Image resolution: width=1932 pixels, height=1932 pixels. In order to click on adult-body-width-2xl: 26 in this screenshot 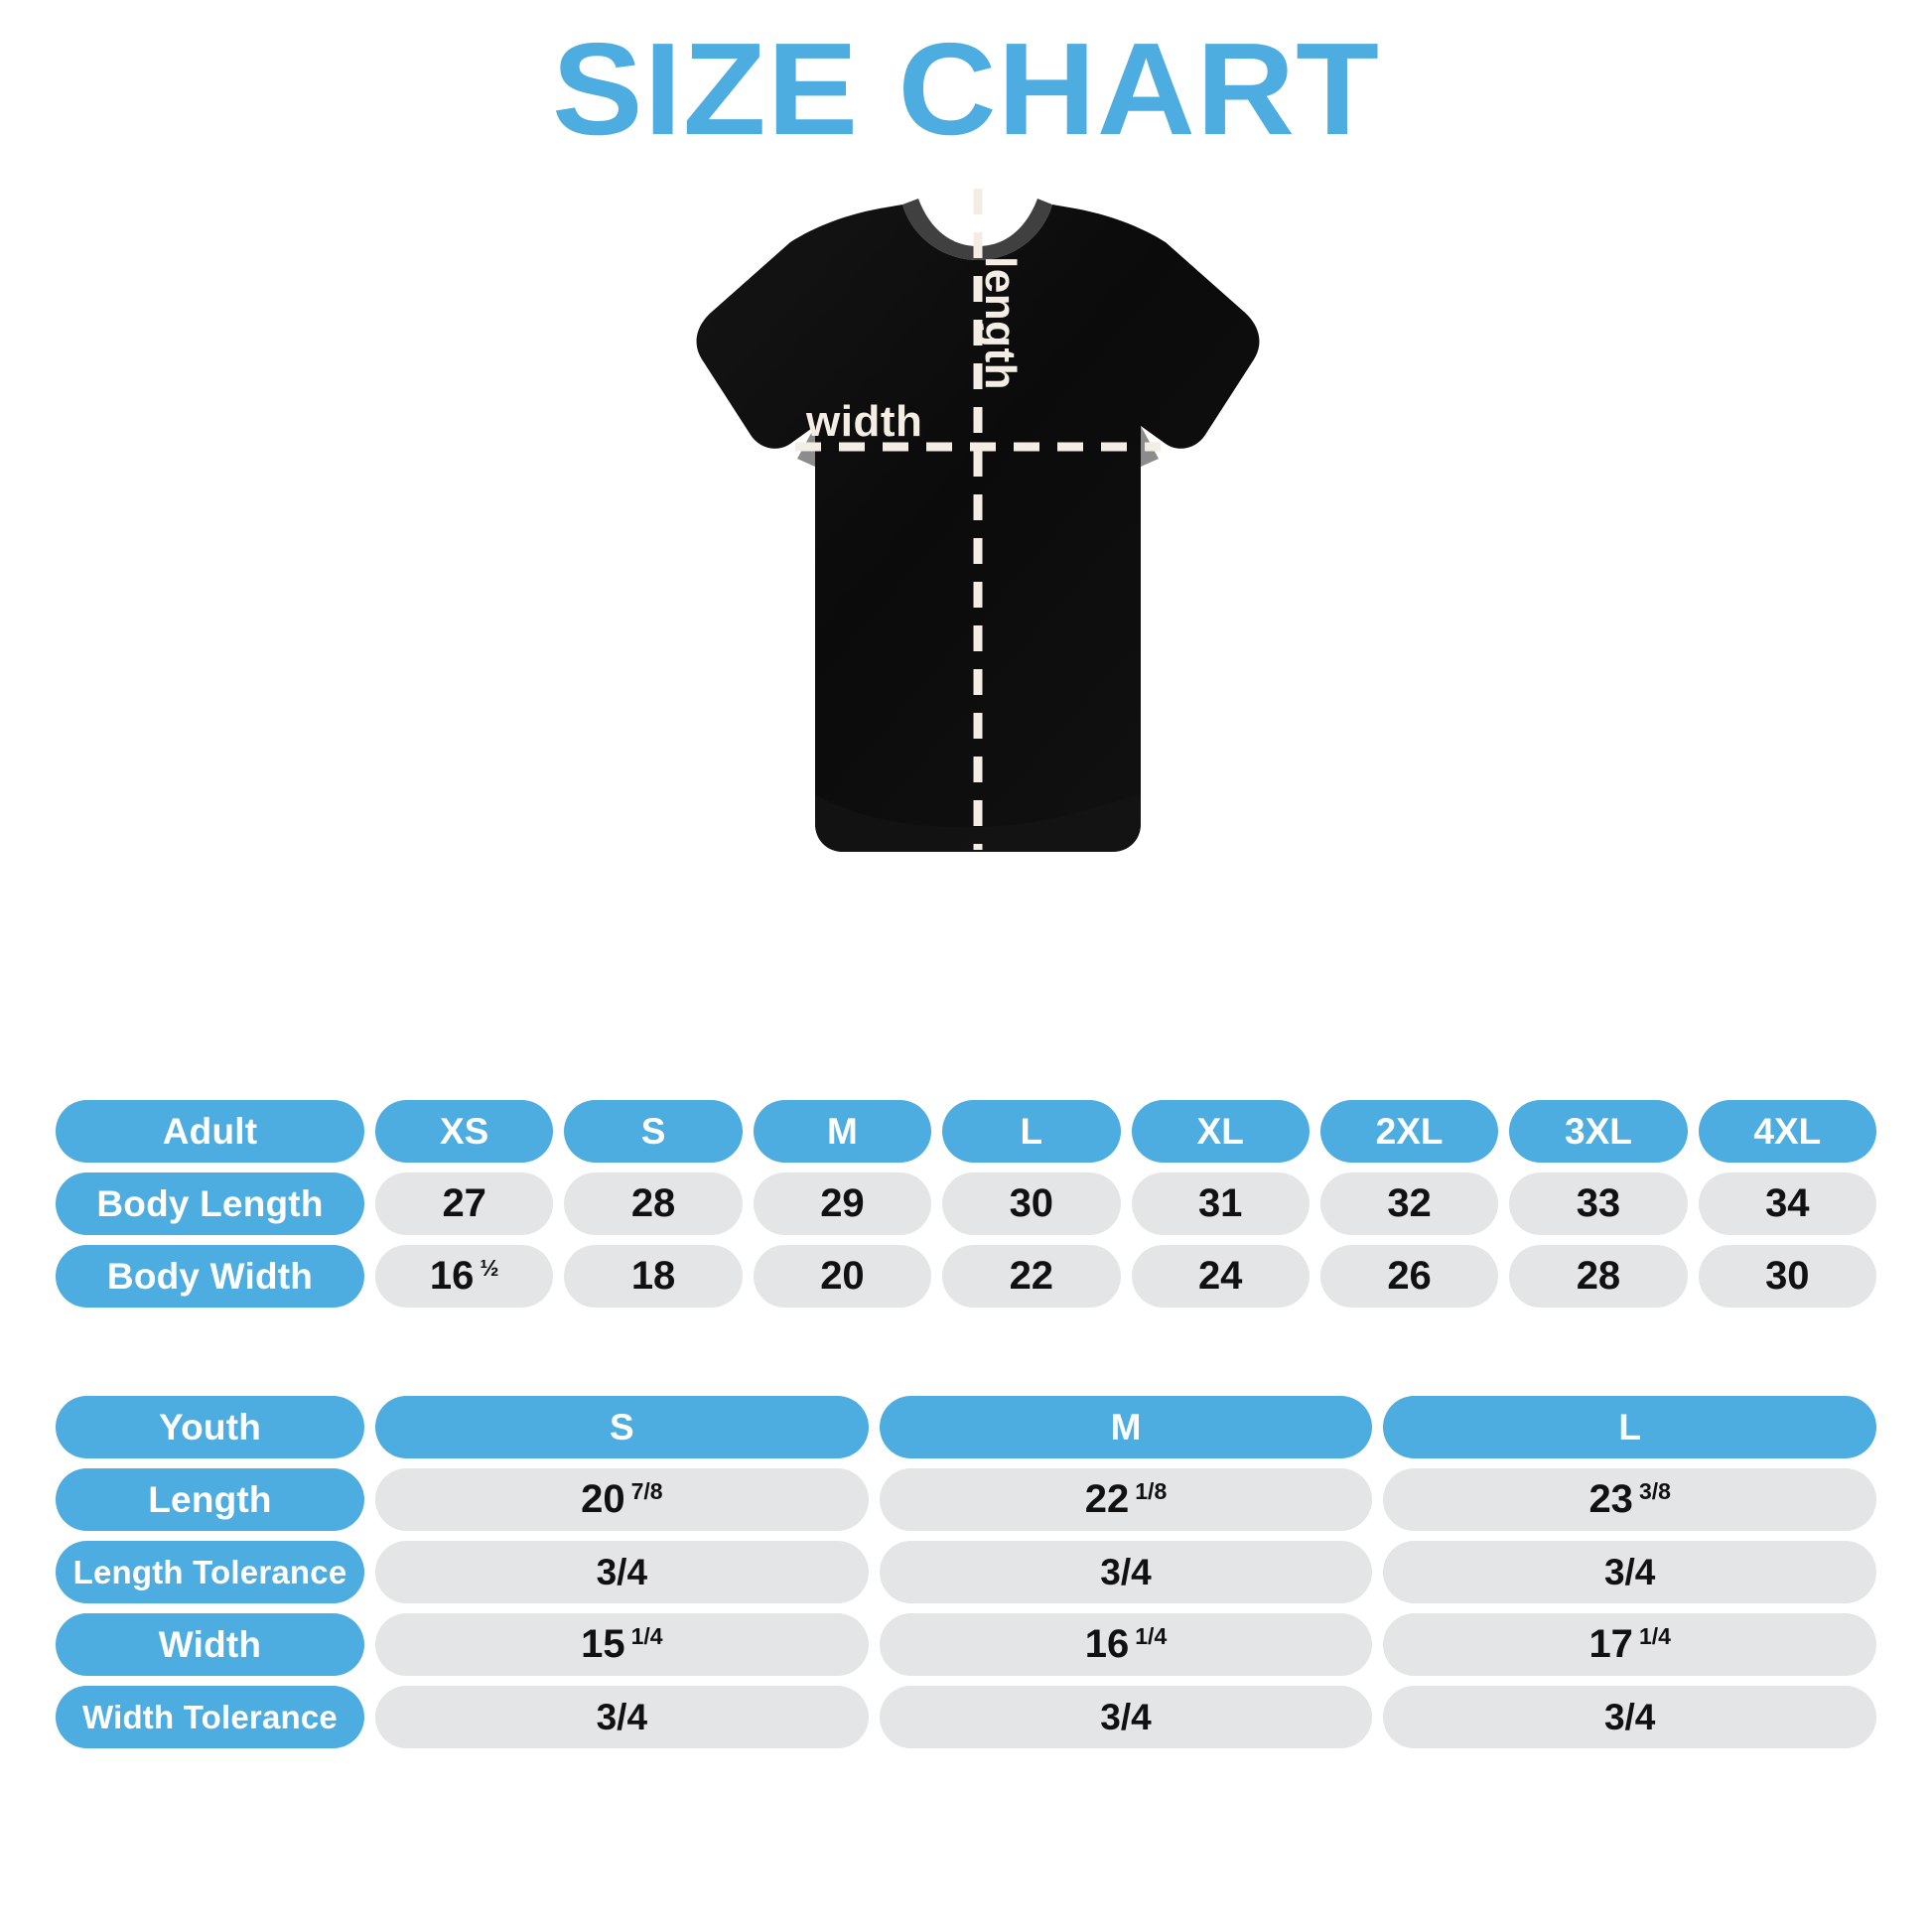, I will do `click(1409, 1276)`.